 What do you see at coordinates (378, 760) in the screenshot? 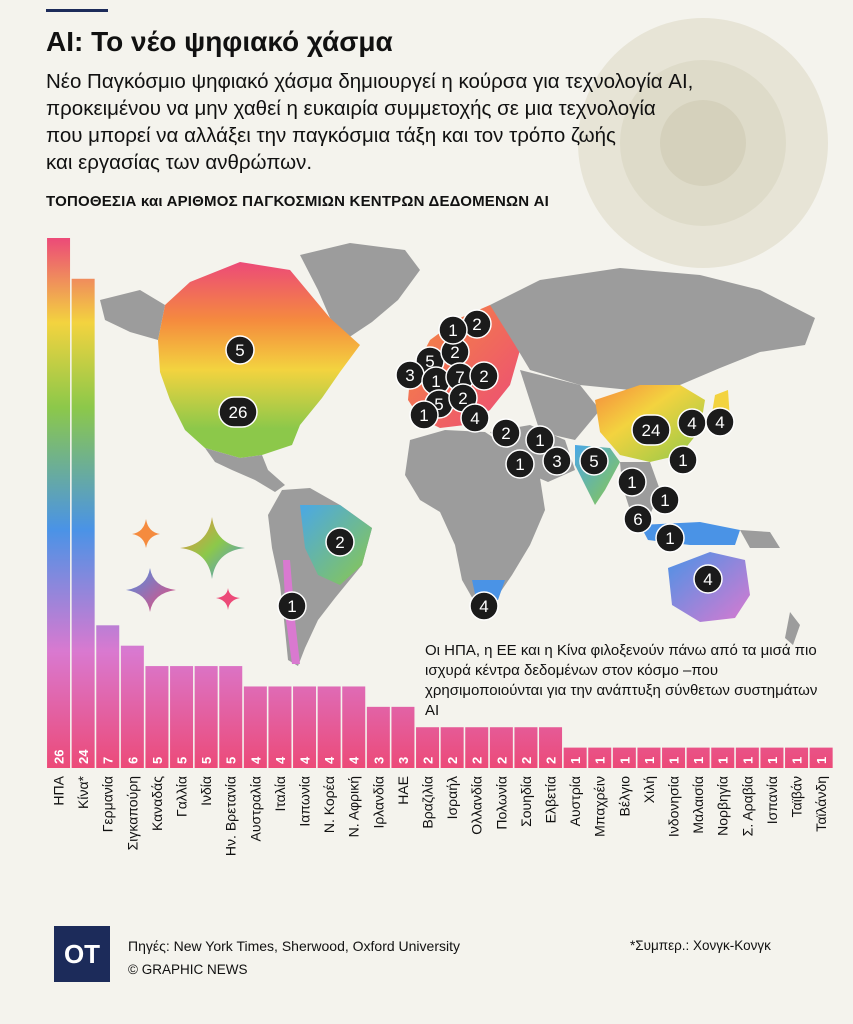
I see `bar-value-label: 3` at bounding box center [378, 760].